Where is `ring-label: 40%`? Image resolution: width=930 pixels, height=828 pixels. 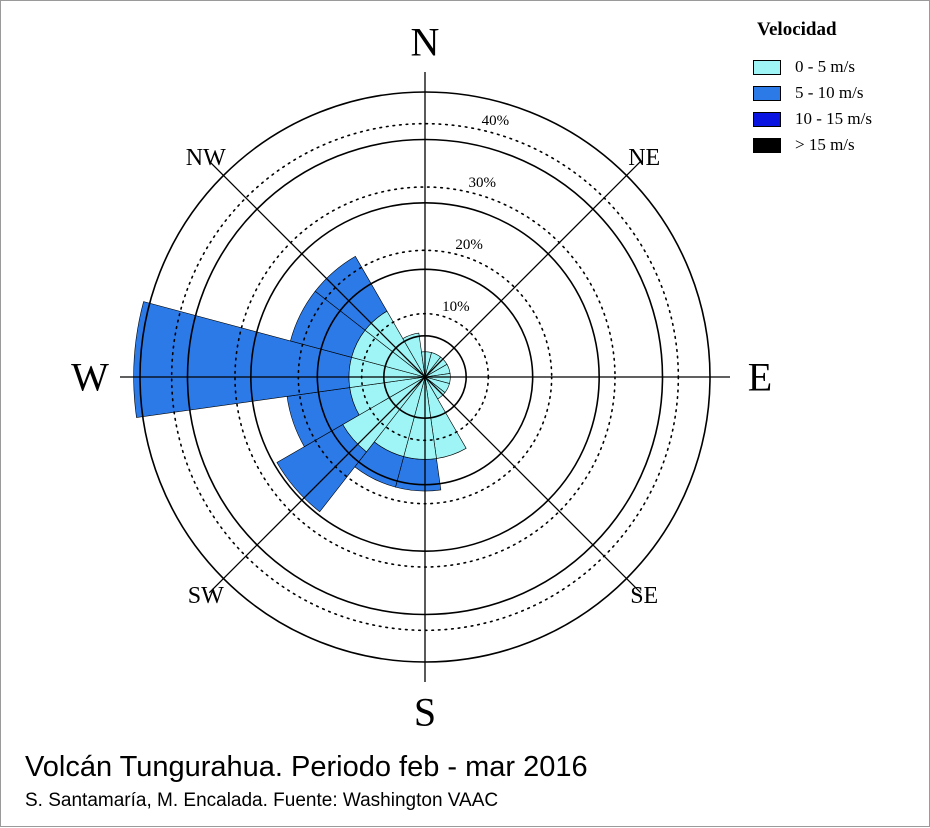
ring-label: 40% is located at coordinates (496, 121).